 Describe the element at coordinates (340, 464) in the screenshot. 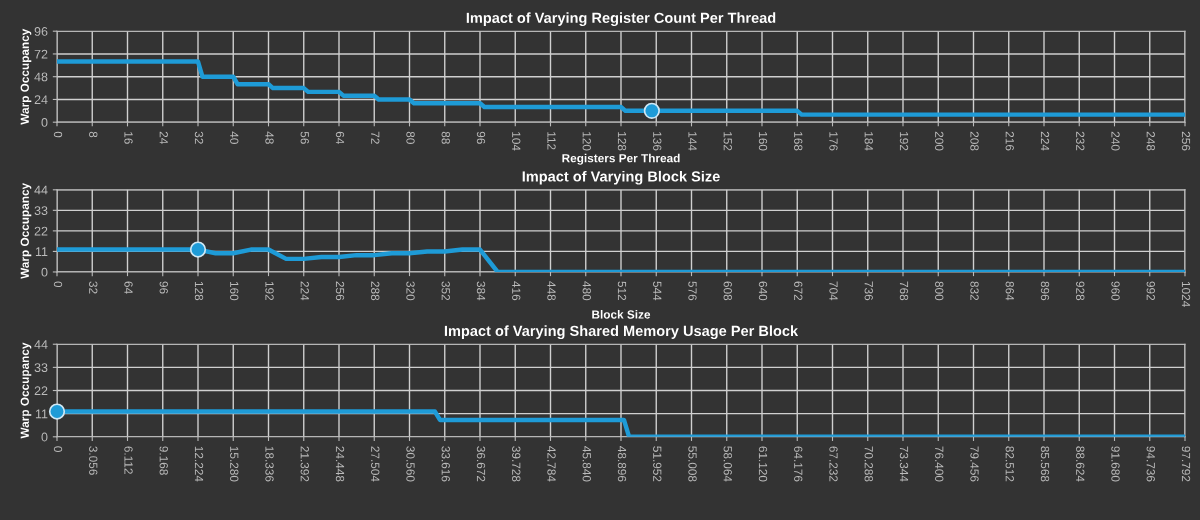

I see `x-tick-label: 24.448` at that location.